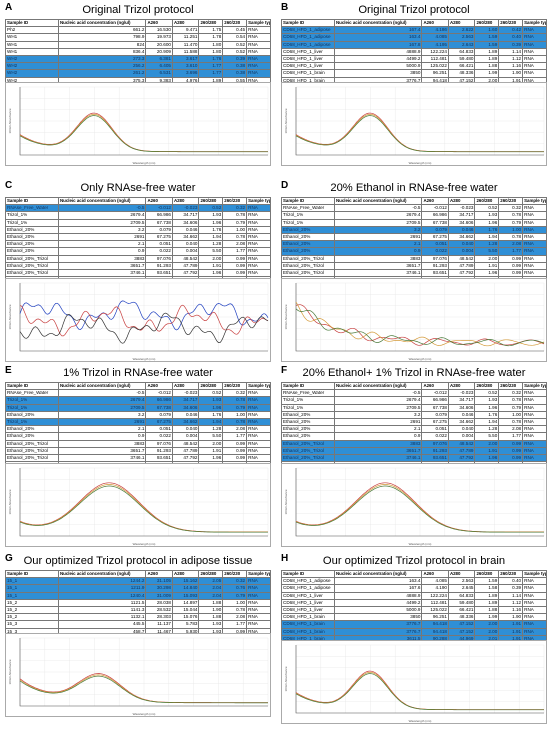  I want to click on table-cell: -0.012, so click(435, 393).